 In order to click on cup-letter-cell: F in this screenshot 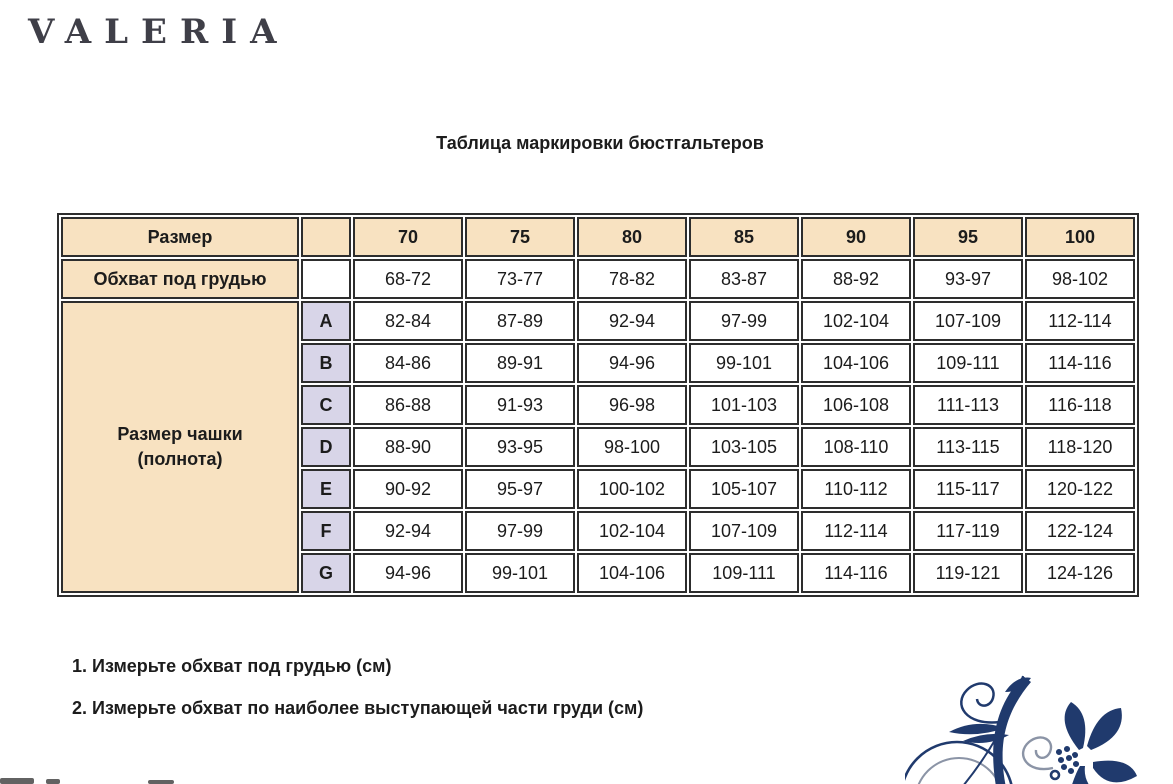, I will do `click(326, 531)`.